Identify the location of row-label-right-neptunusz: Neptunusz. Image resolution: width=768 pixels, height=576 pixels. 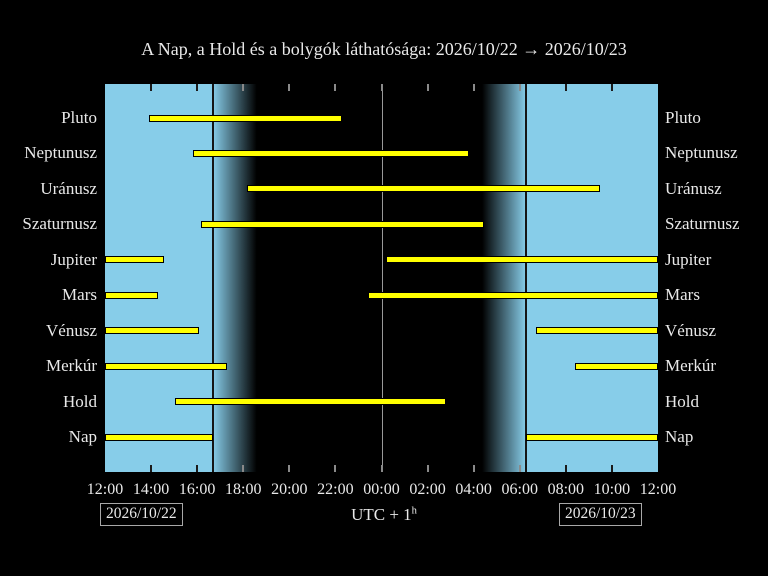
(701, 153).